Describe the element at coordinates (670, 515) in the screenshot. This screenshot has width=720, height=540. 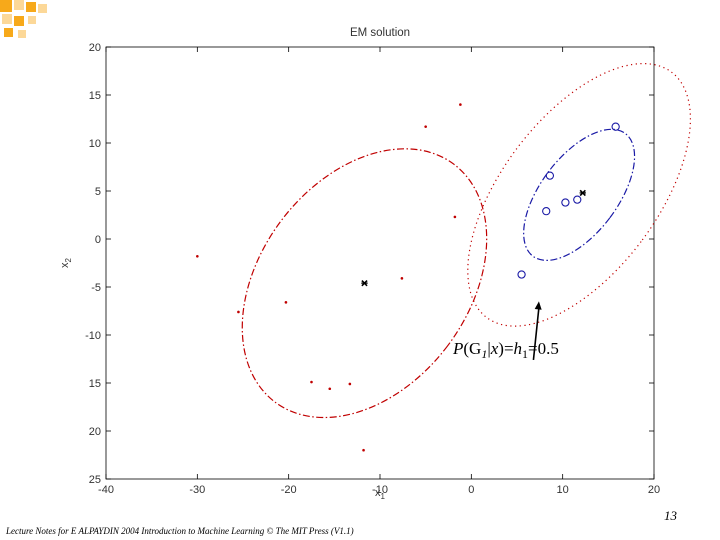
I see `page-number: 13` at that location.